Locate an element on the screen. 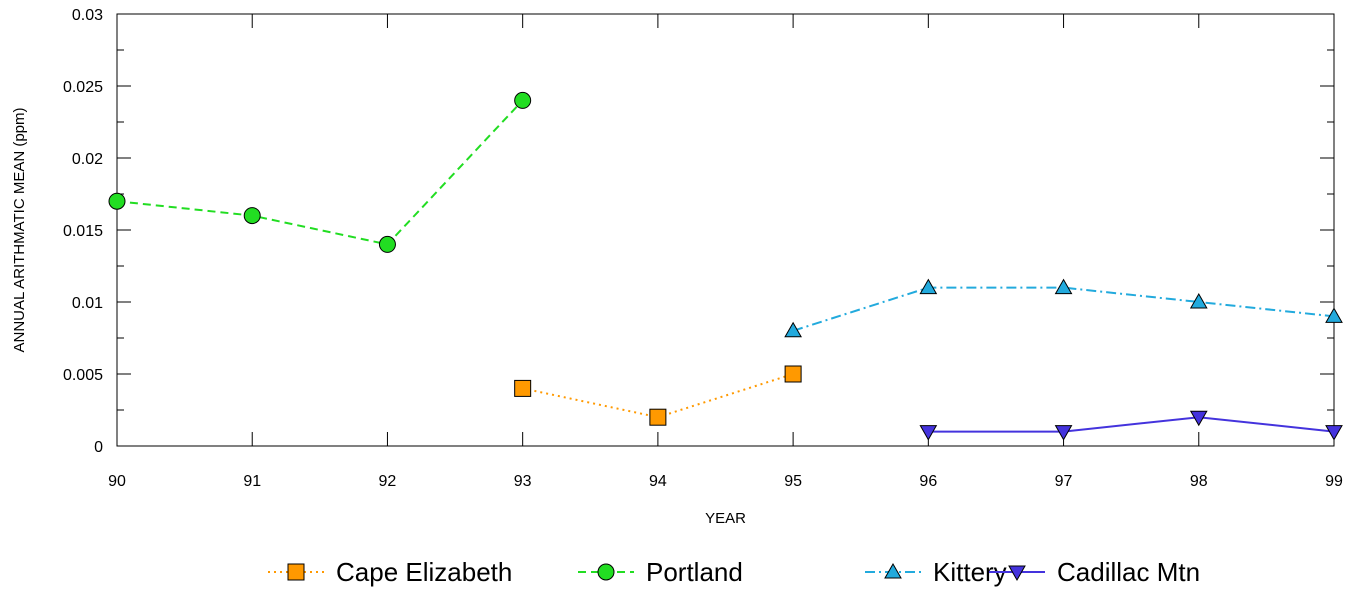  x-tick-label: 96 is located at coordinates (928, 481).